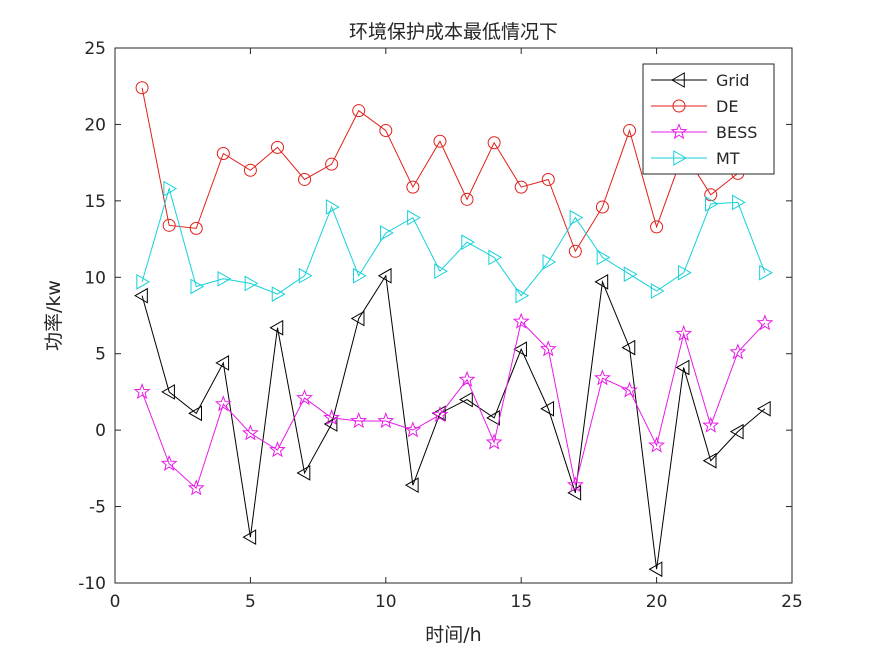 Image resolution: width=875 pixels, height=656 pixels. Describe the element at coordinates (453, 635) in the screenshot. I see `x-axis-label: 时间/h` at that location.